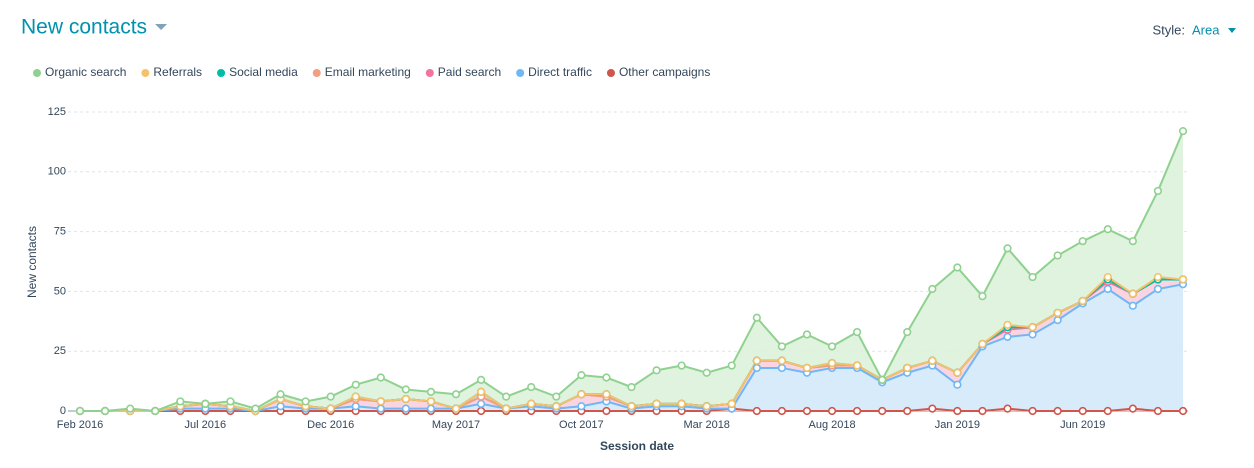 Image resolution: width=1254 pixels, height=468 pixels. Describe the element at coordinates (206, 425) in the screenshot. I see `x-tick-label: Jul 2016` at that location.